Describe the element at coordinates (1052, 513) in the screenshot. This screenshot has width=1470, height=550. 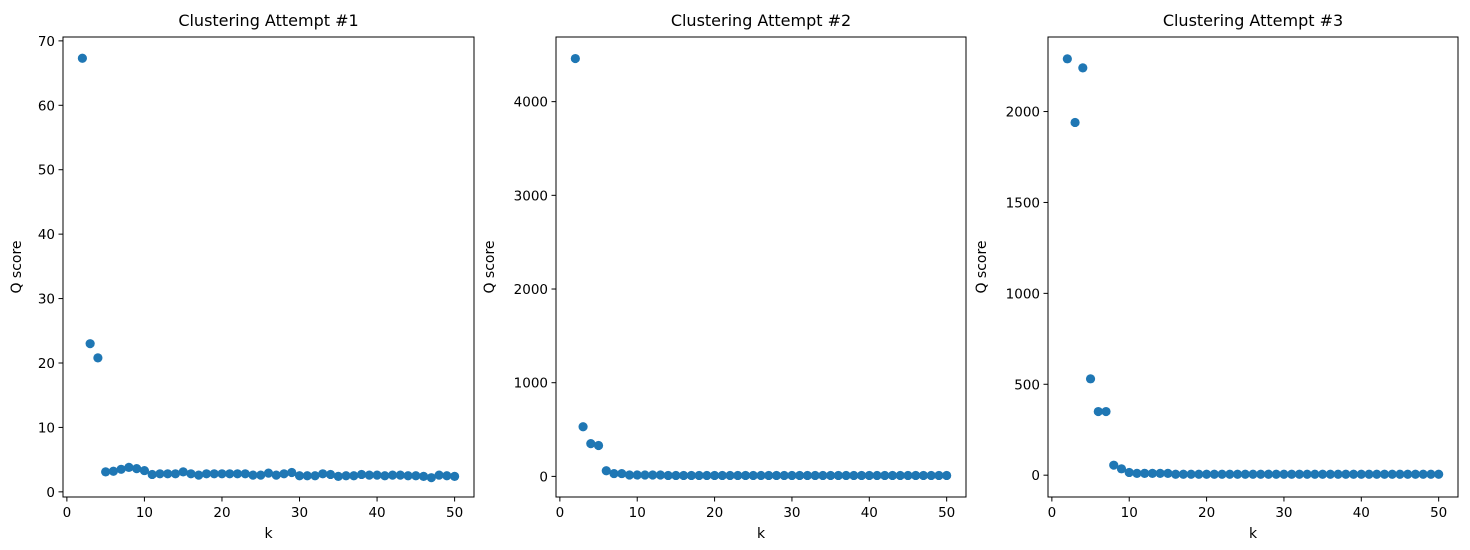
I see `x-tick-label: 0` at that location.